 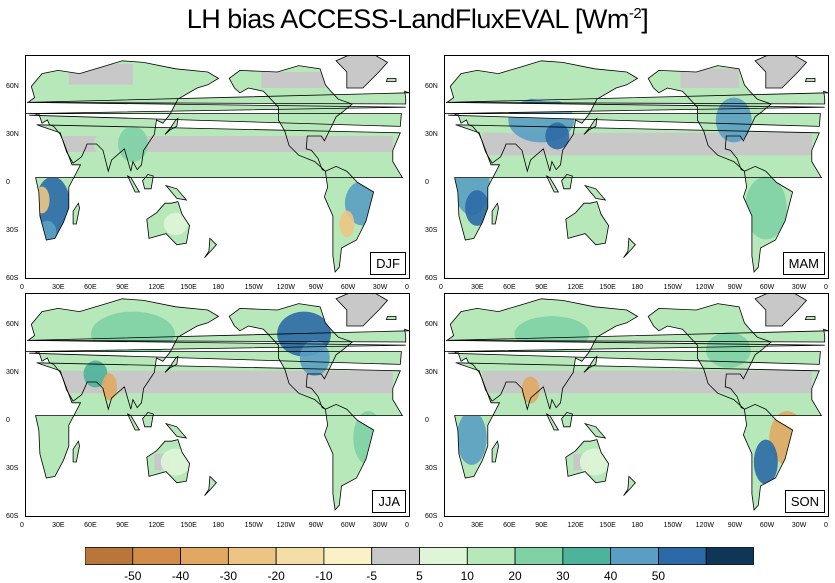 What do you see at coordinates (658, 576) in the screenshot?
I see `colorbar-tick-label: 50` at bounding box center [658, 576].